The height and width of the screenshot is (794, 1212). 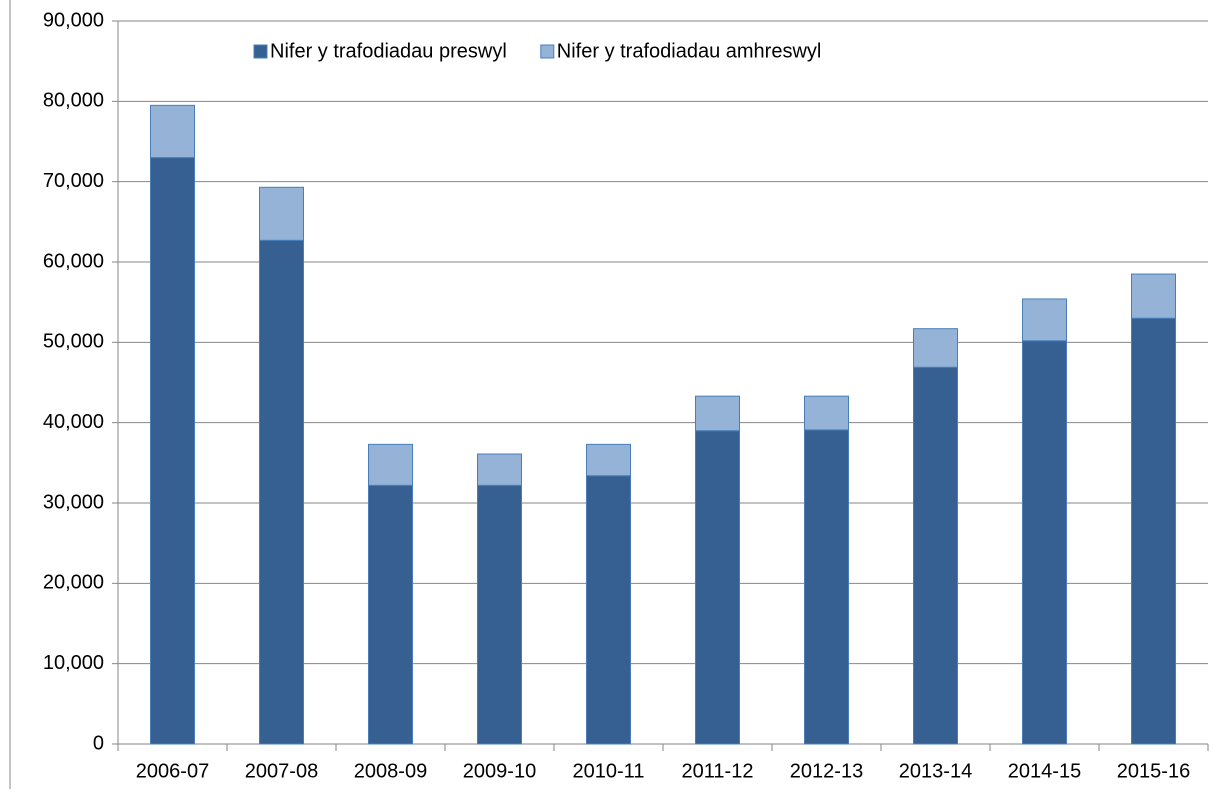 What do you see at coordinates (73, 342) in the screenshot?
I see `y-tick-label: 50,000` at bounding box center [73, 342].